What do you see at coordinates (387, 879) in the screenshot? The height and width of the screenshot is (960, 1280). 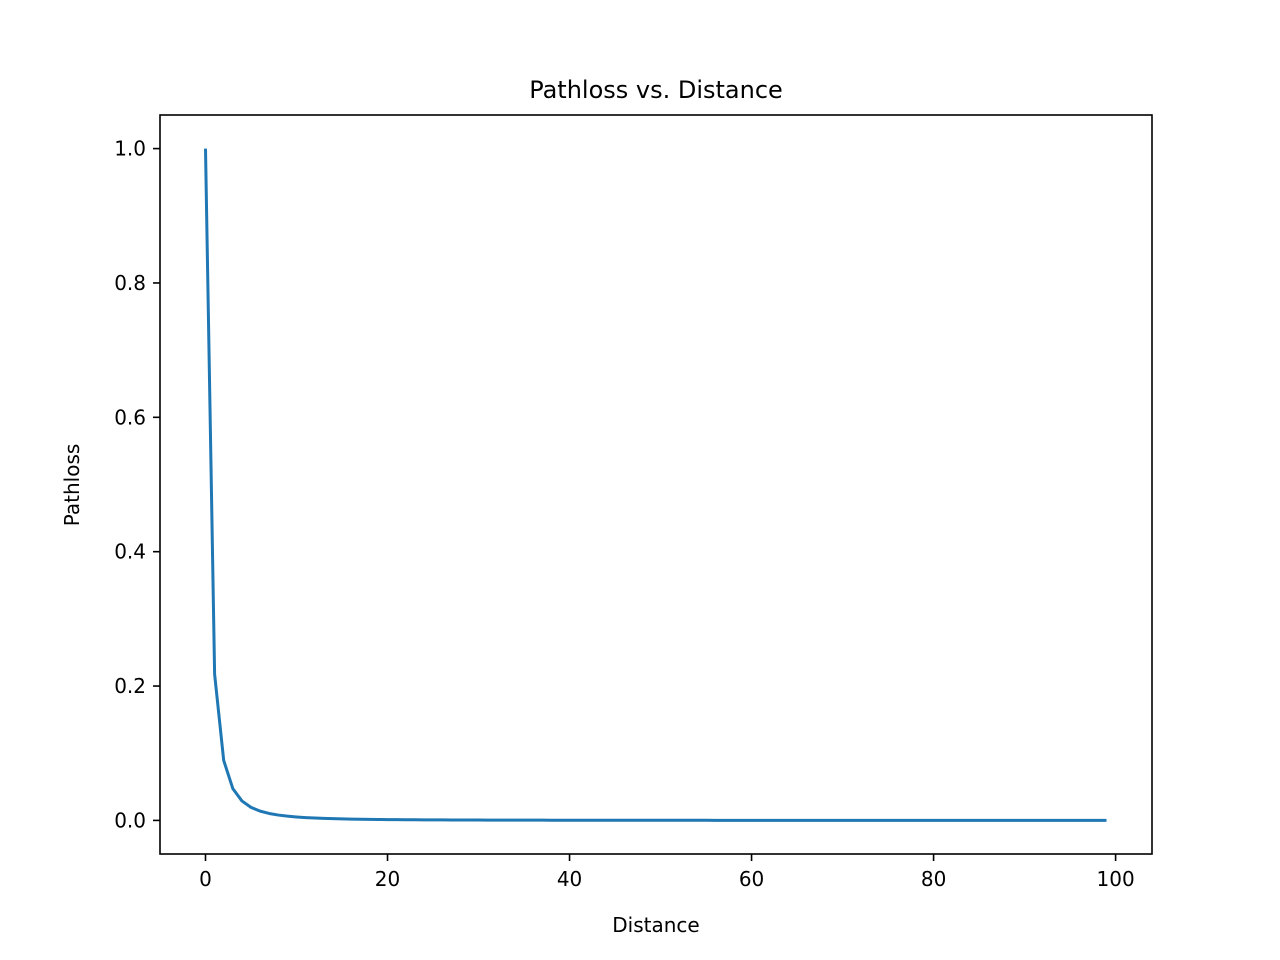 I see `x-tick-label: 20` at bounding box center [387, 879].